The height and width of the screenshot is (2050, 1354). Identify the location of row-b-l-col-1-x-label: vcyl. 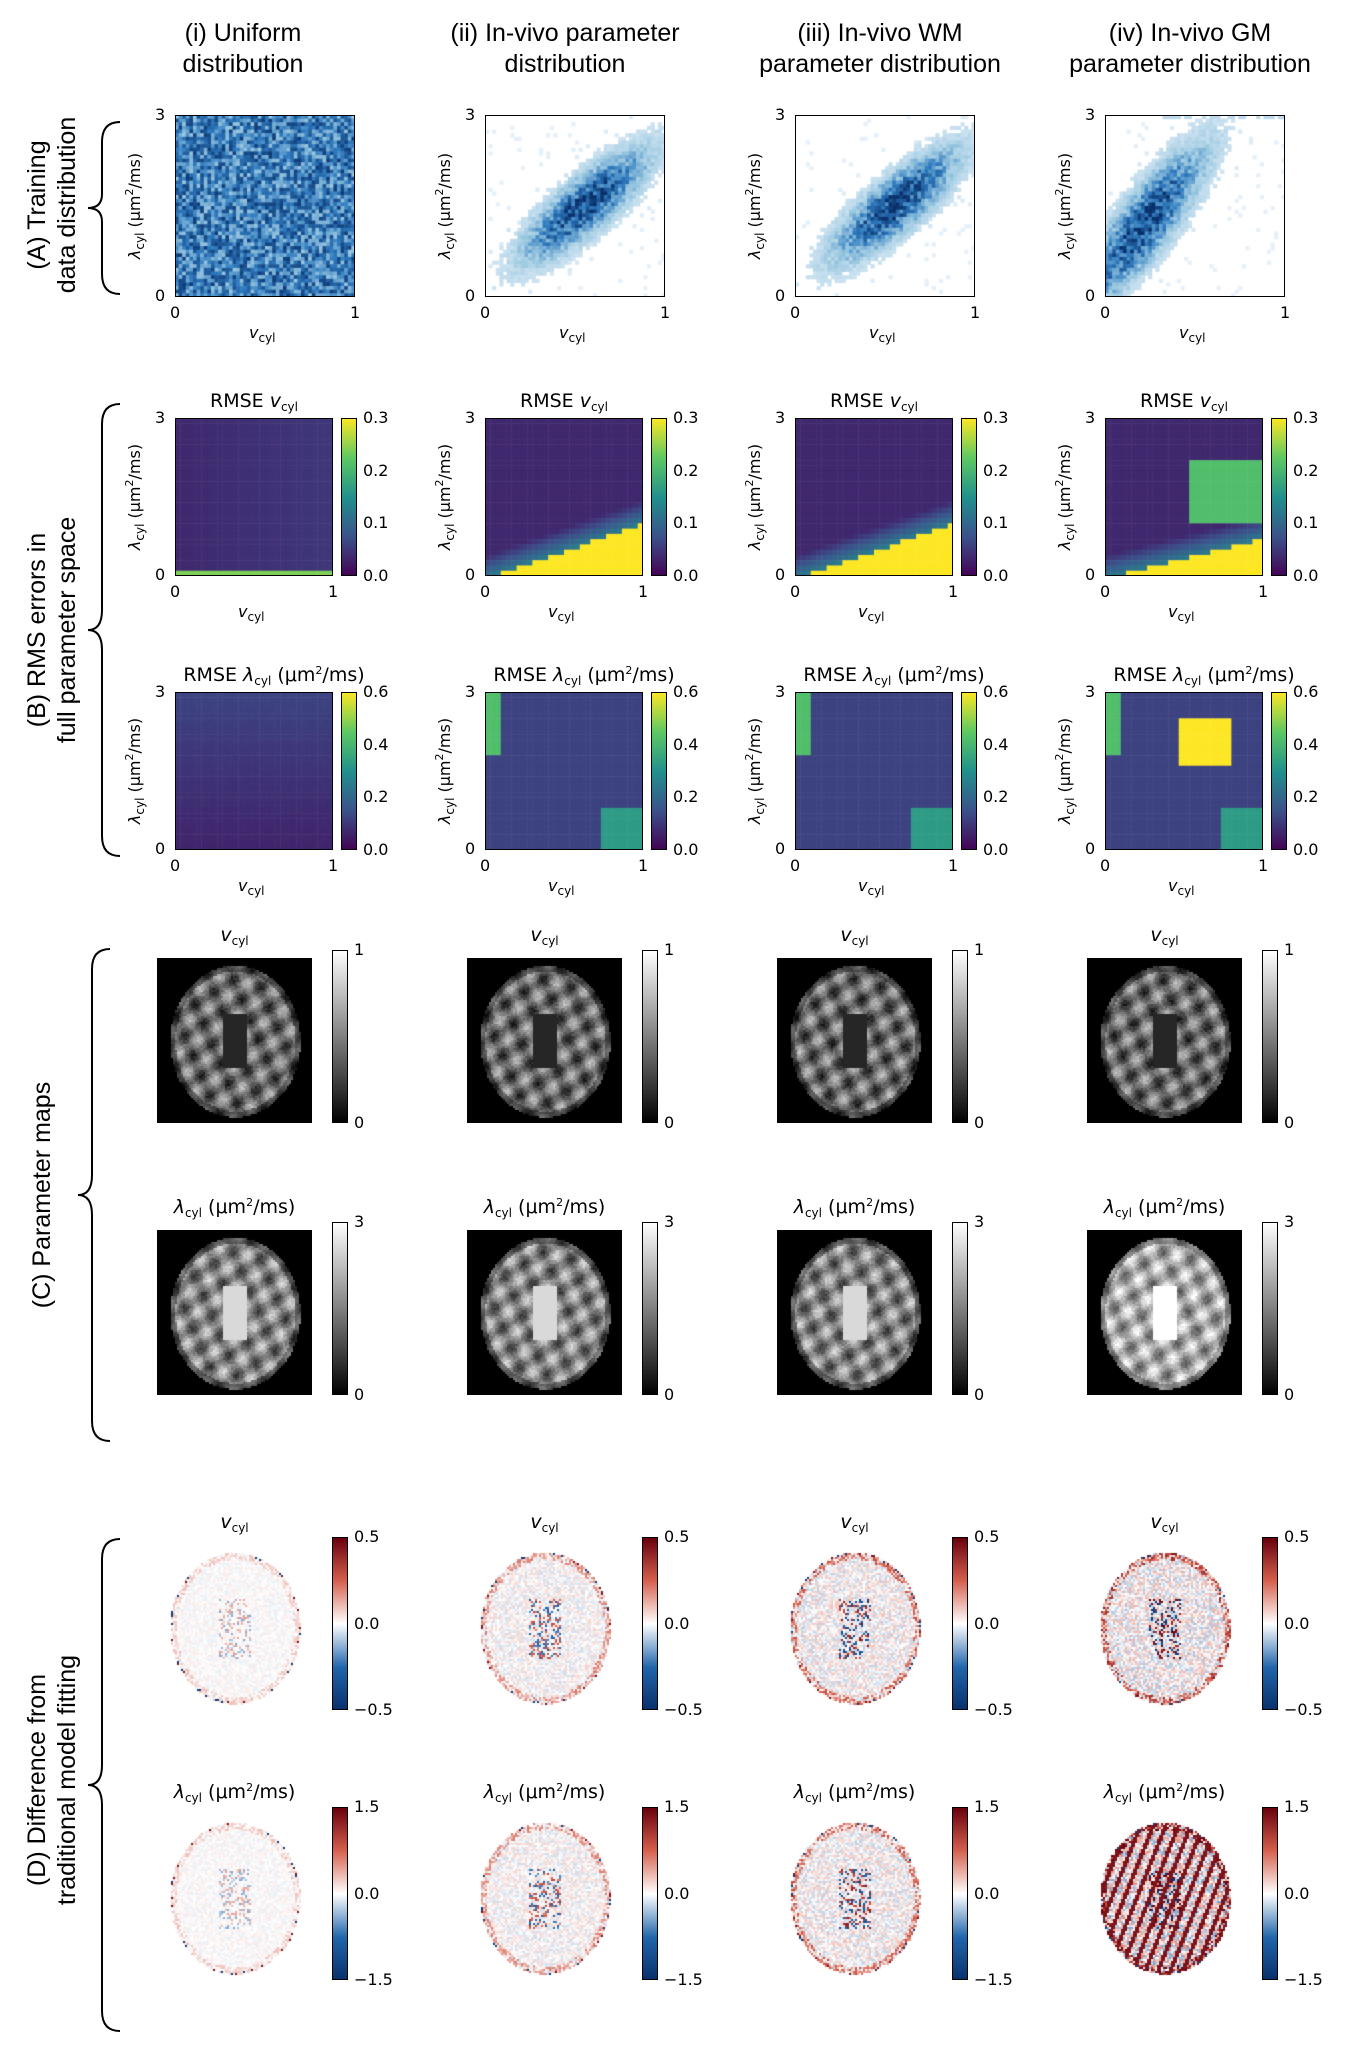
(251, 887).